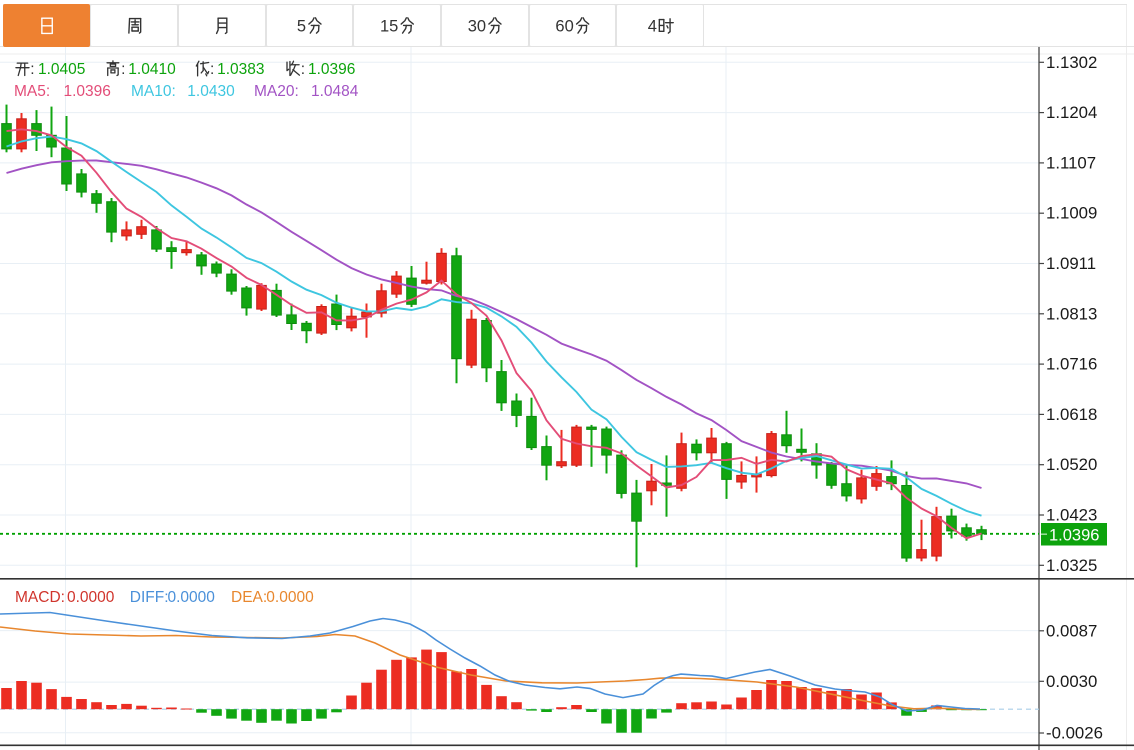 The image size is (1134, 750). Describe the element at coordinates (1071, 213) in the screenshot. I see `svg-text: 1.1009` at that location.